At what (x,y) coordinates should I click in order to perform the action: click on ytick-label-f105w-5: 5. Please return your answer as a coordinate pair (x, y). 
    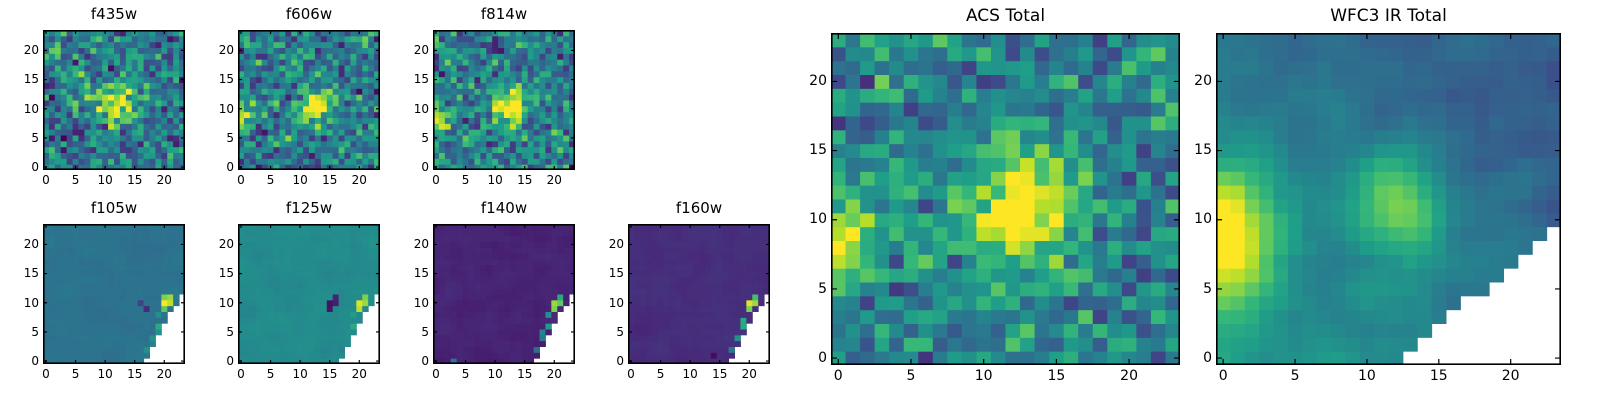
    Looking at the image, I should click on (35, 331).